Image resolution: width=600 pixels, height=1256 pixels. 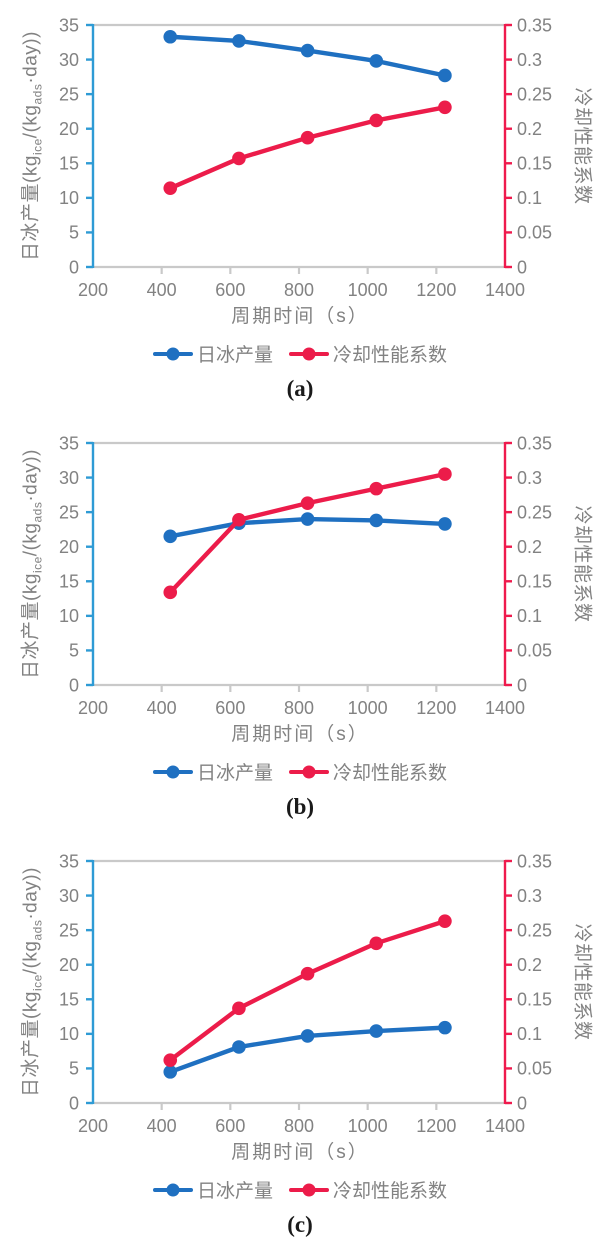 What do you see at coordinates (534, 982) in the screenshot?
I see `right-tick-labels: 0 0.05 0.1 0.15 0.2 0.25 0.3 0.35` at bounding box center [534, 982].